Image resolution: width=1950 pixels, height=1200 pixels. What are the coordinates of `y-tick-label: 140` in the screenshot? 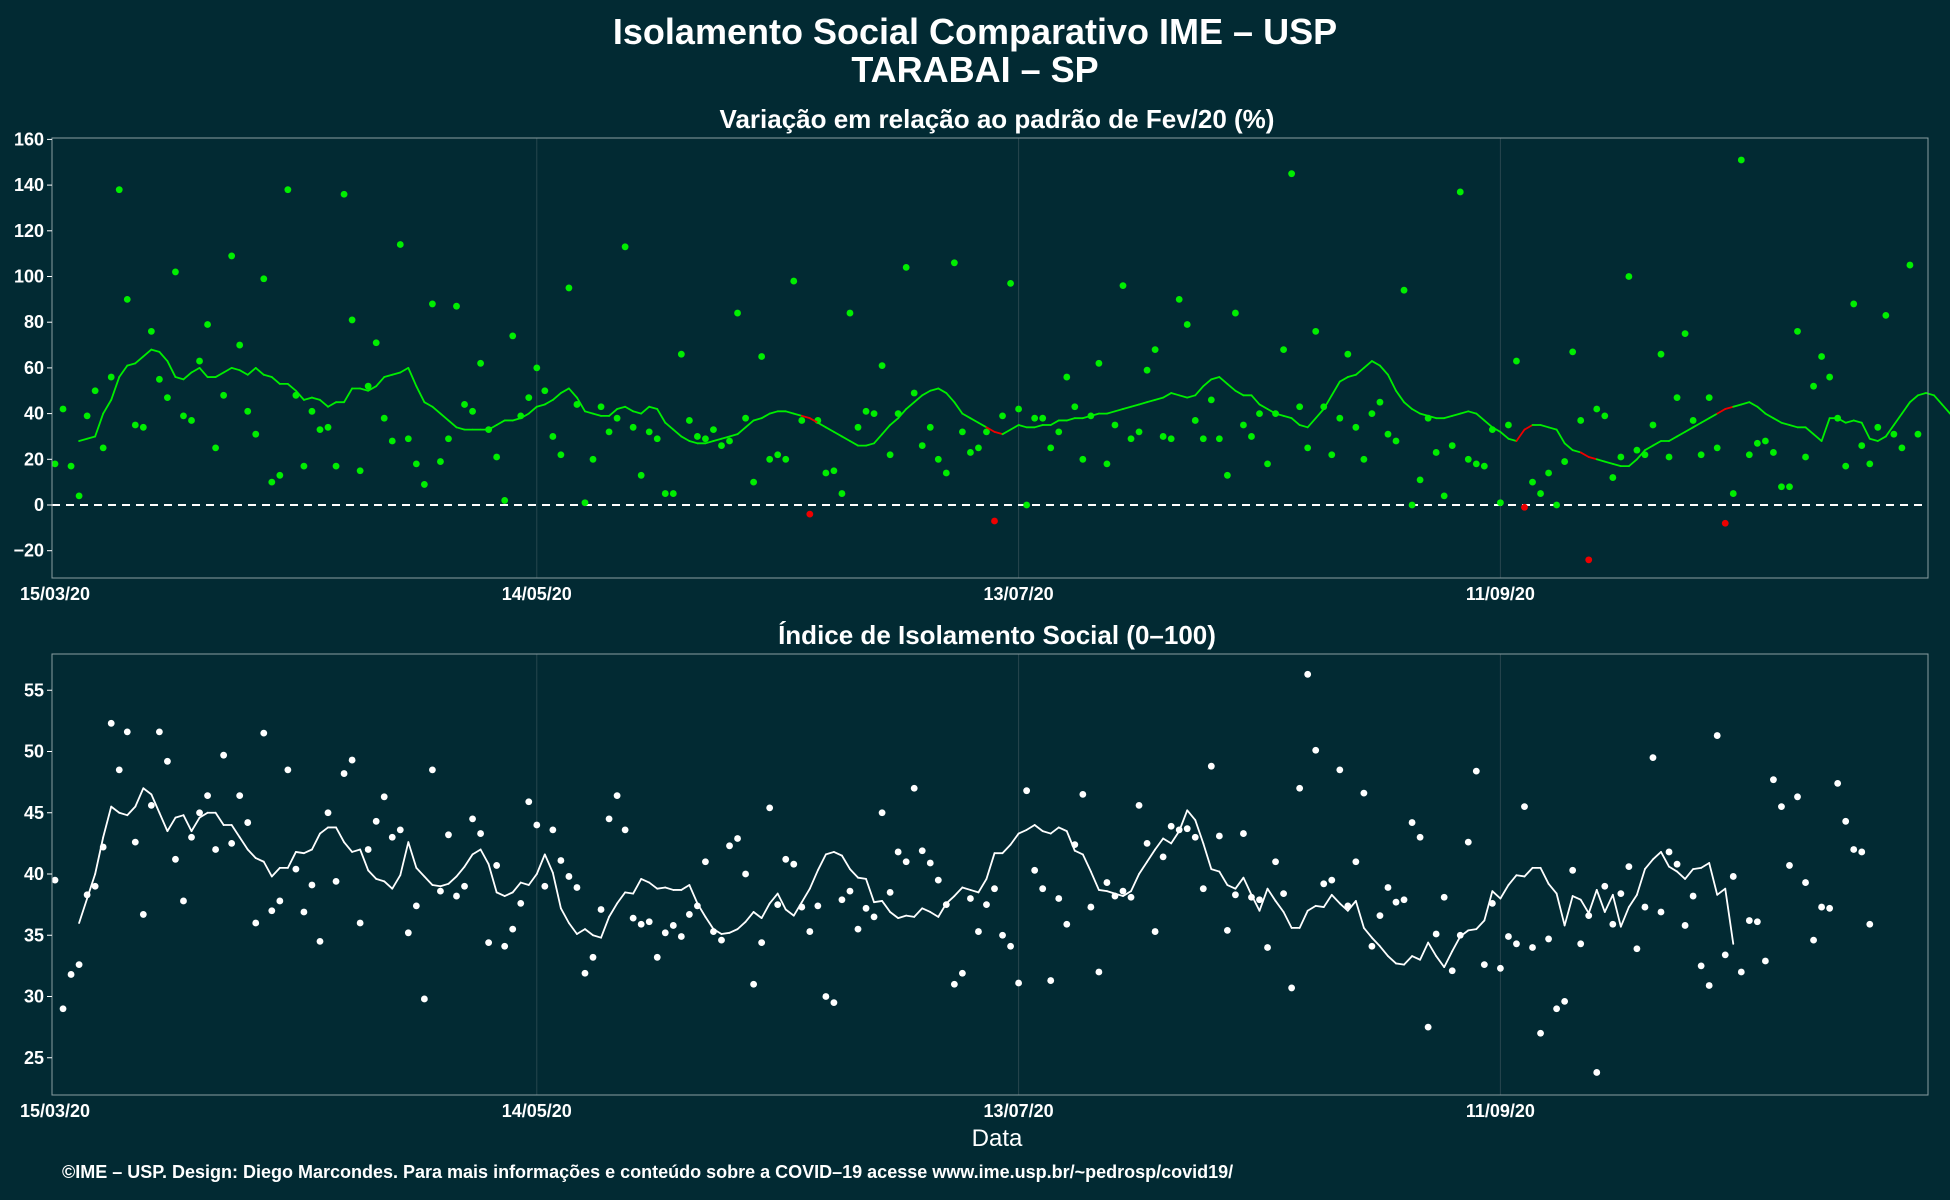 It's located at (29, 185).